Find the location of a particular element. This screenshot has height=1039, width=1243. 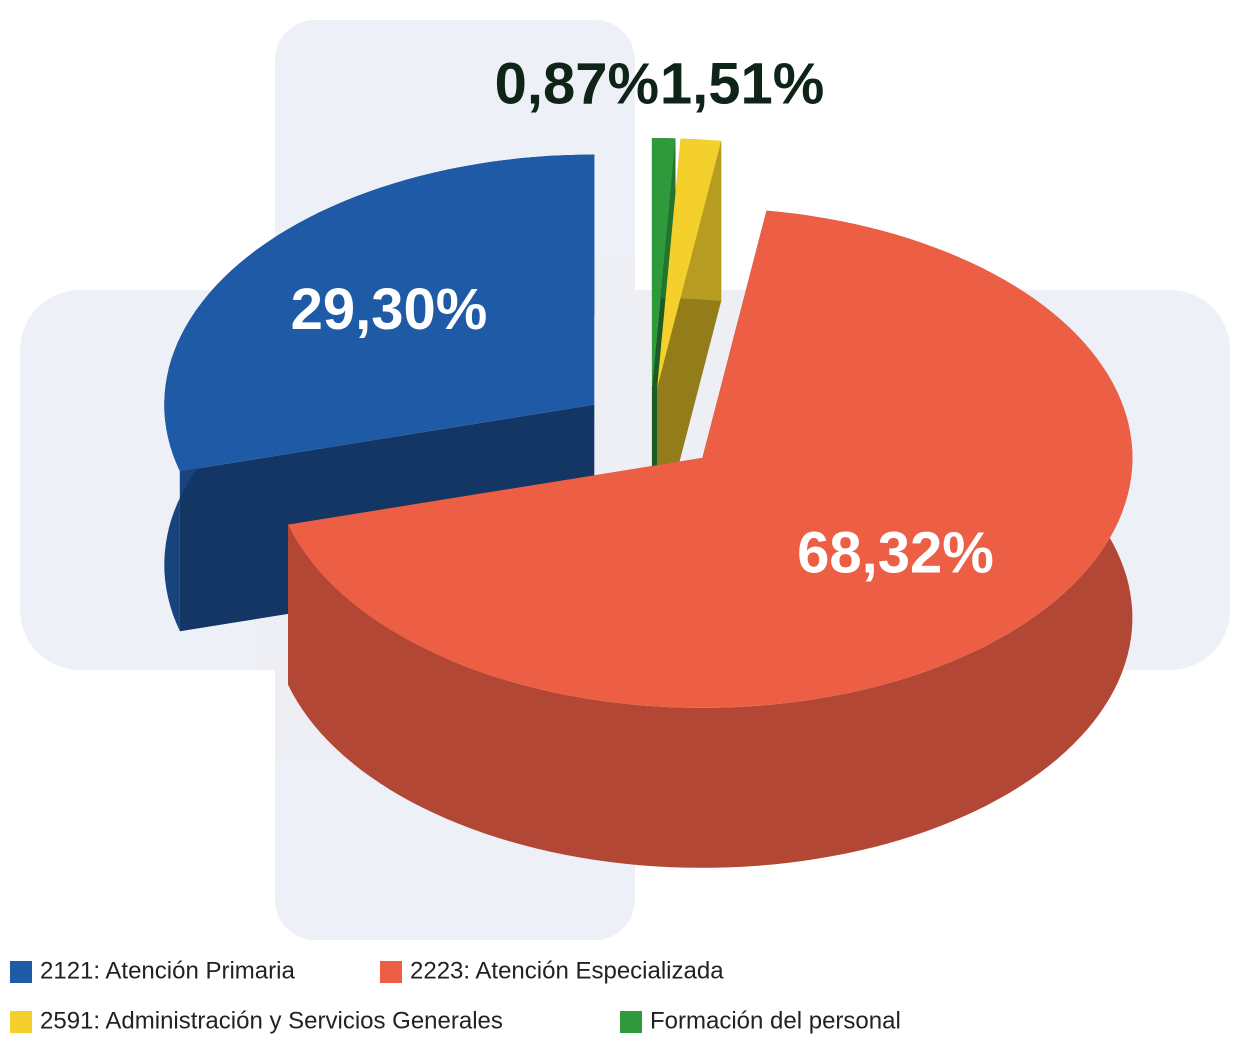

legend-label: Formación del personal is located at coordinates (775, 1020).